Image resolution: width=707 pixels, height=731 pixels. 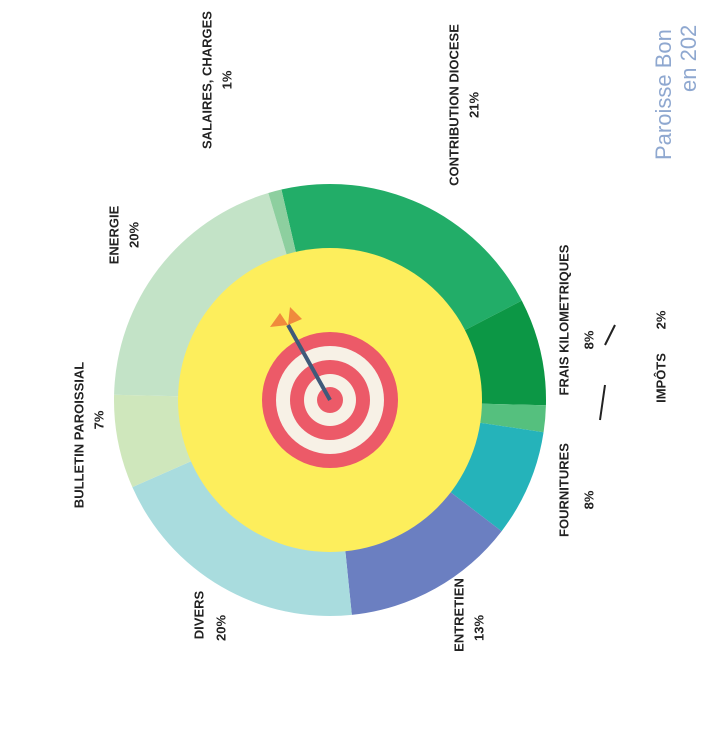 I want to click on target-icon, so click(x=330, y=387).